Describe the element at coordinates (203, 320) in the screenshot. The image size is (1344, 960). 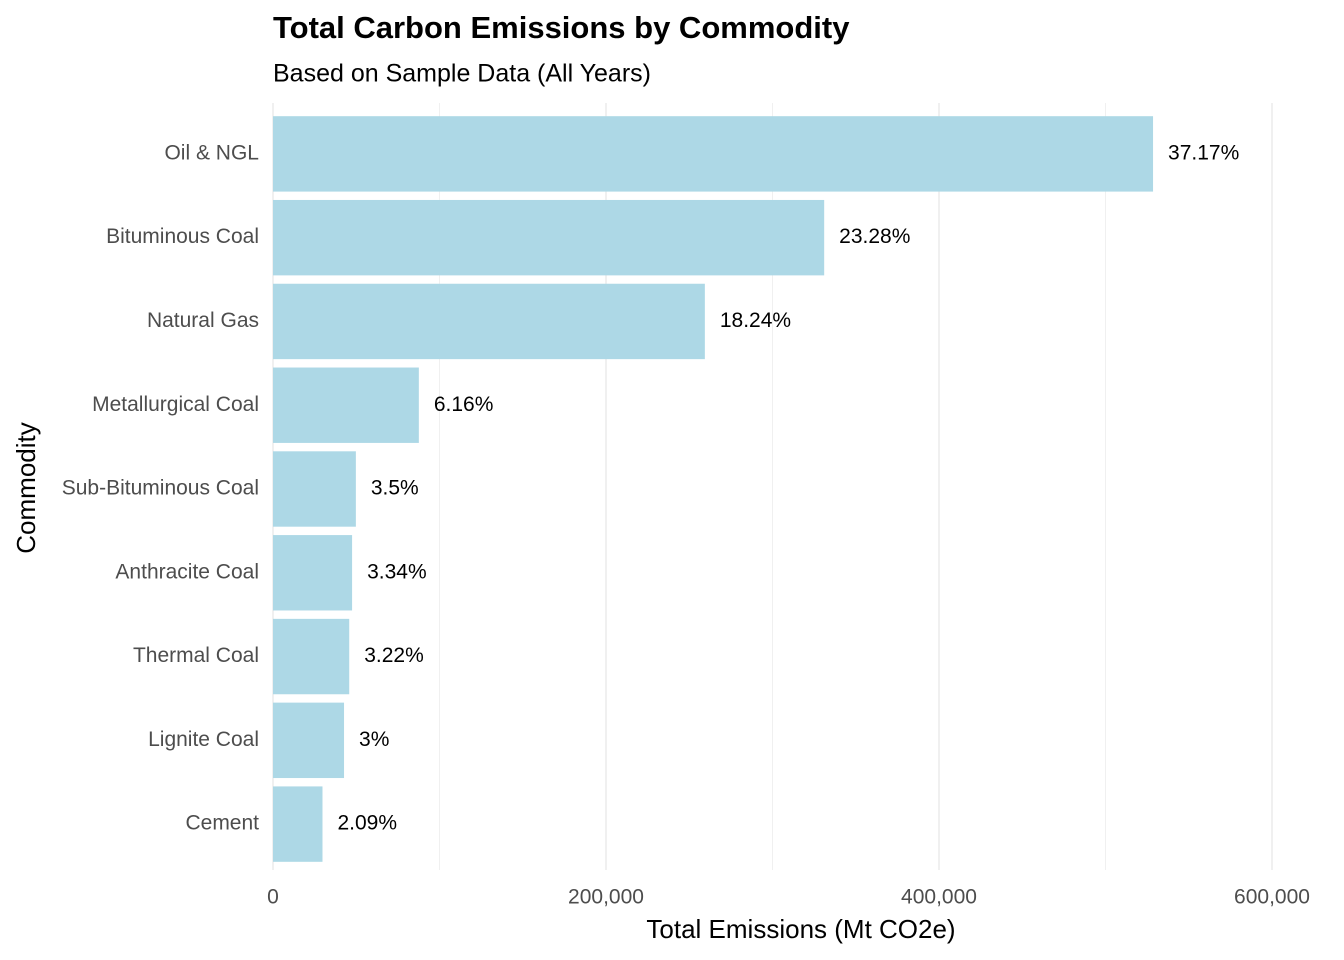
I see `y-tick-label: Natural Gas` at that location.